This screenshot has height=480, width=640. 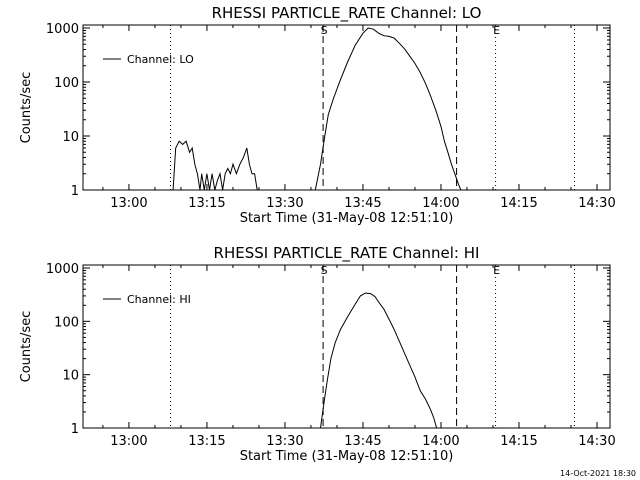 I want to click on chart-title: RHESSI PARTICLE_RATE Channel: HI, so click(x=347, y=253).